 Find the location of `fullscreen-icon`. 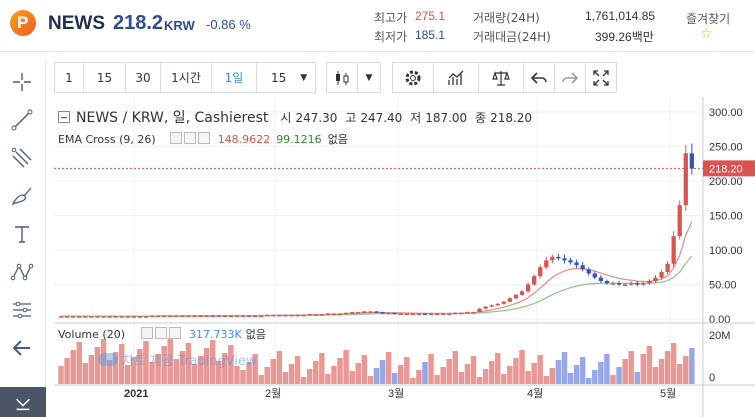

fullscreen-icon is located at coordinates (601, 77).